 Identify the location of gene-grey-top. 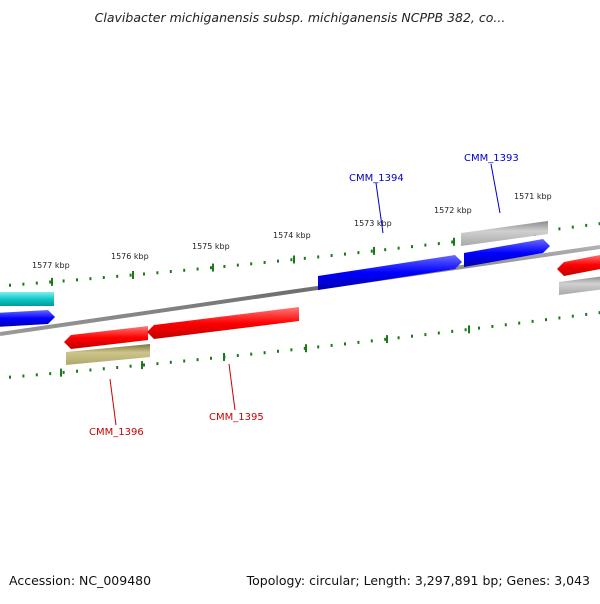
(504, 233).